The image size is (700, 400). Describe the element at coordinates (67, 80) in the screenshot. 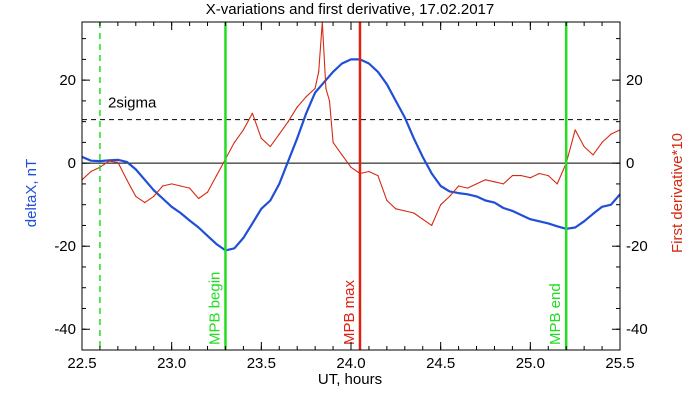

I see `y-tick-label-left: 20` at that location.